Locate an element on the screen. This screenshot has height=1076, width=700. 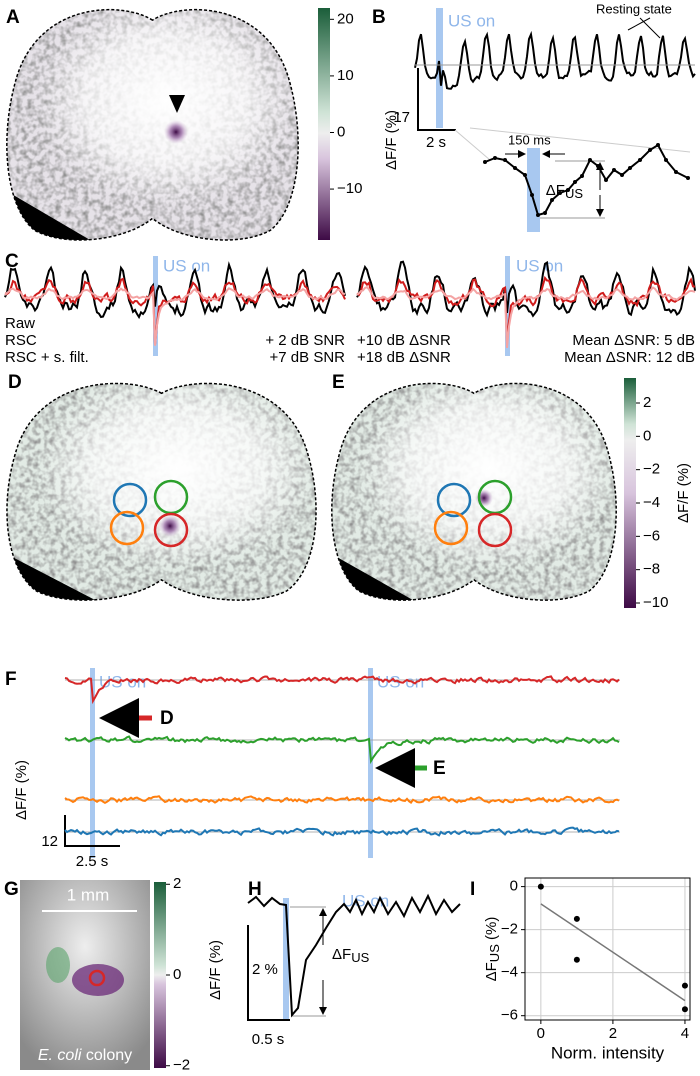
caption: E. coli colony is located at coordinates (85, 1055).